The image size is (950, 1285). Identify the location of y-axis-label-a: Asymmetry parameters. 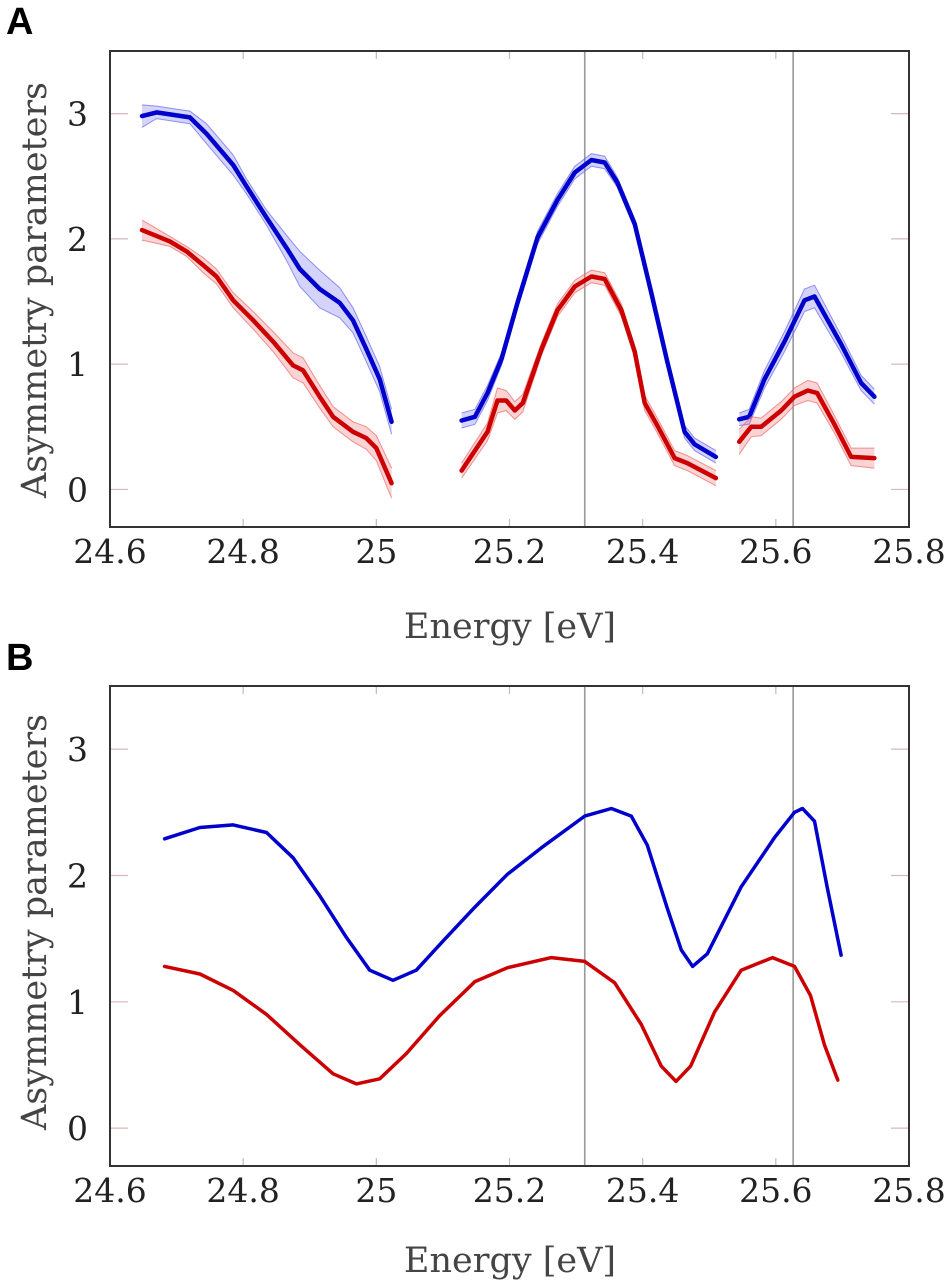
(35, 290).